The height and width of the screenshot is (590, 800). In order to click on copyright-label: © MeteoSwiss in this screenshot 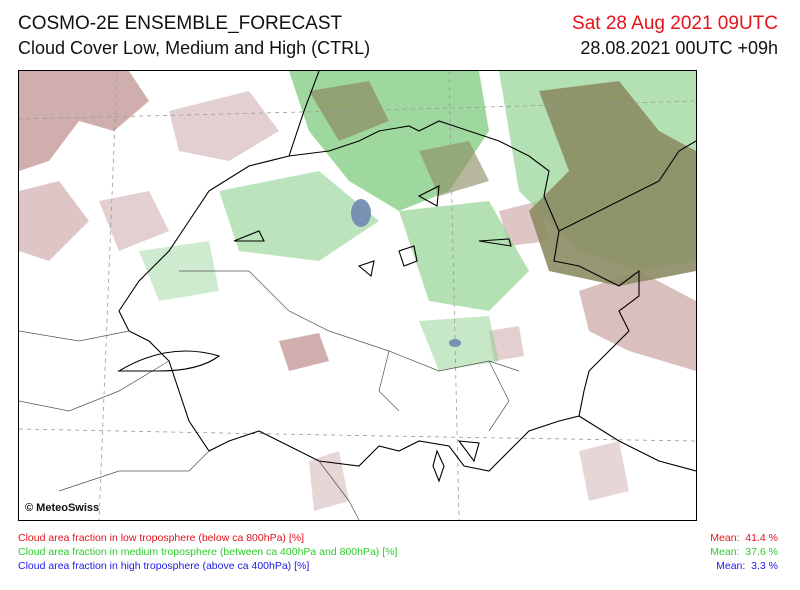, I will do `click(62, 508)`.